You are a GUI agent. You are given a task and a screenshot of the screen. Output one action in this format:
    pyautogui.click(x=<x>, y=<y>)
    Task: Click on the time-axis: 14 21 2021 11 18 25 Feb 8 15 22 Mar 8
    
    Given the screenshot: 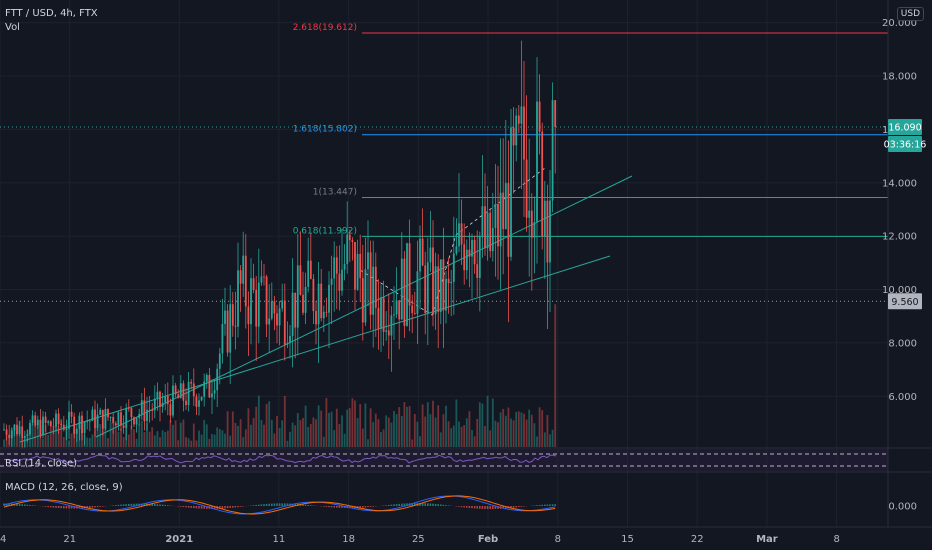 What is the action you would take?
    pyautogui.click(x=466, y=535)
    